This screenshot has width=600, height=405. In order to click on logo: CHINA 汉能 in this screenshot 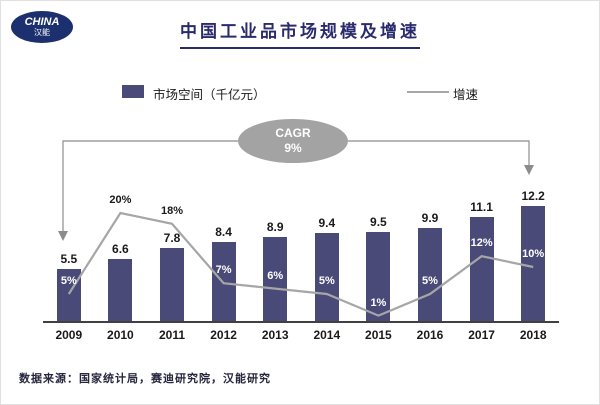, I will do `click(42, 27)`.